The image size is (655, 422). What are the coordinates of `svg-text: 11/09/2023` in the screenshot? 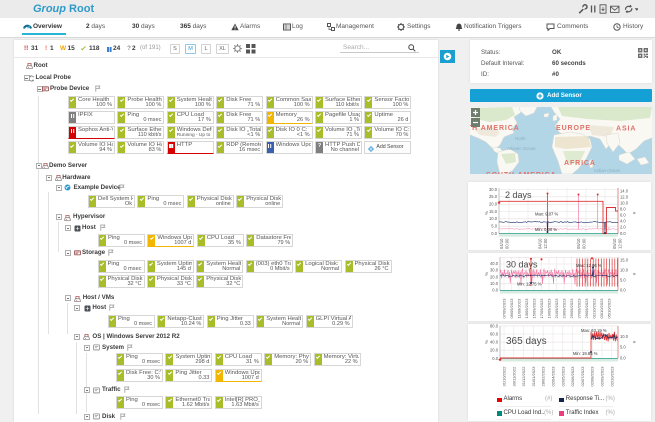 It's located at (519, 308).